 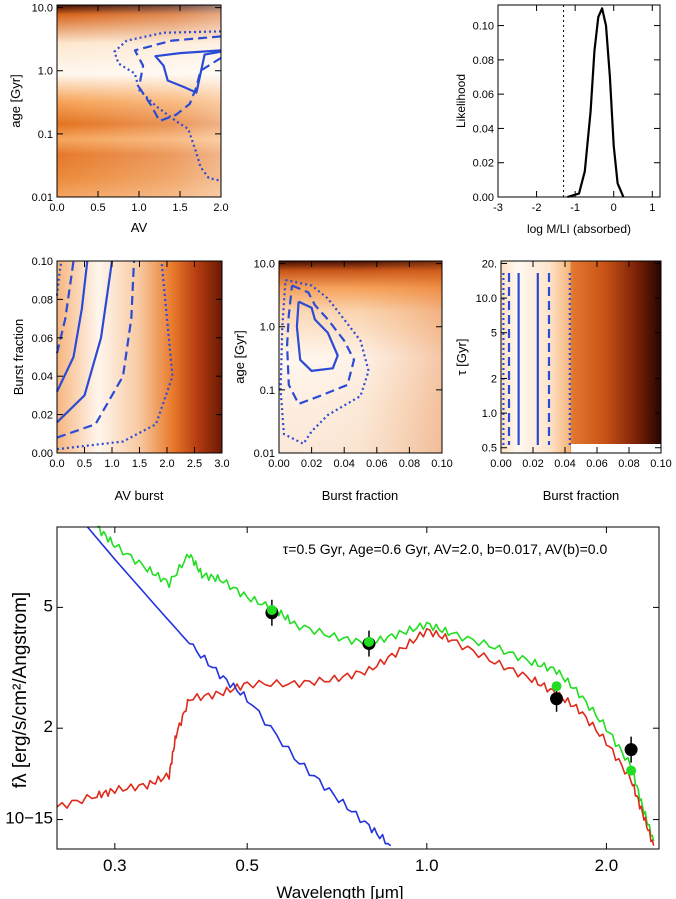 I want to click on observation-point, so click(x=557, y=699).